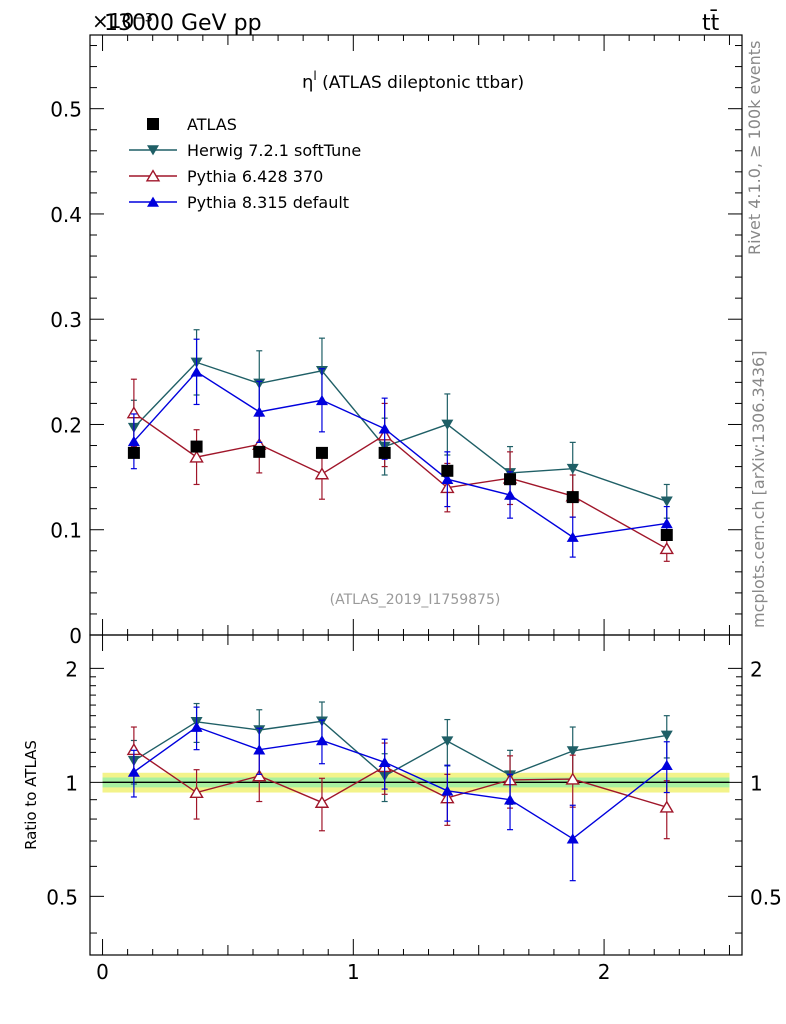 This screenshot has height=1024, width=786. Describe the element at coordinates (268, 202) in the screenshot. I see `legend-label: Pythia 8.315 default` at that location.